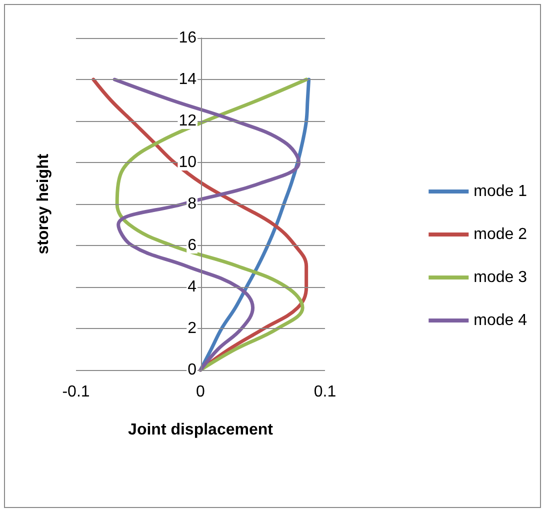 This screenshot has height=514, width=547. I want to click on y-tick-label: 8, so click(192, 204).